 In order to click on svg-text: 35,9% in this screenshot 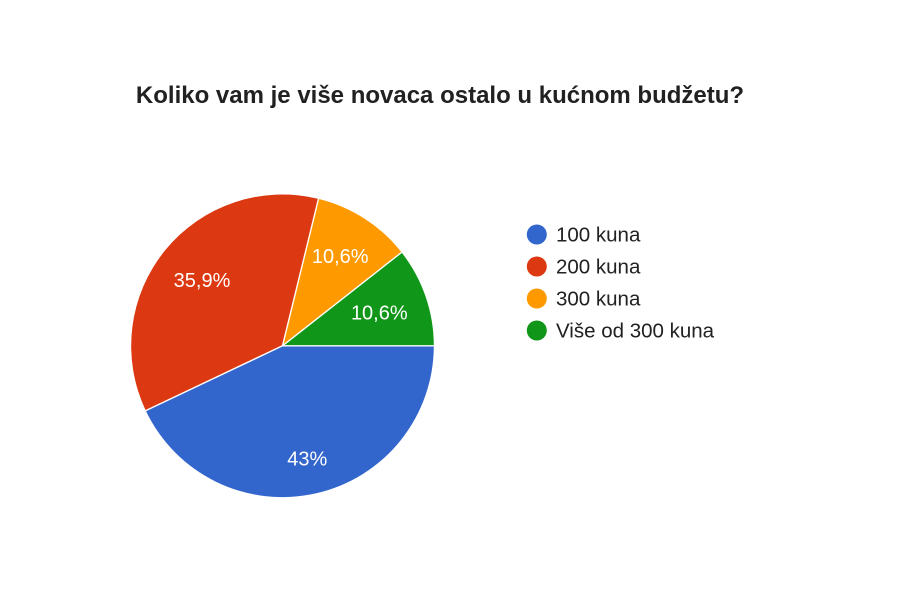, I will do `click(202, 281)`.